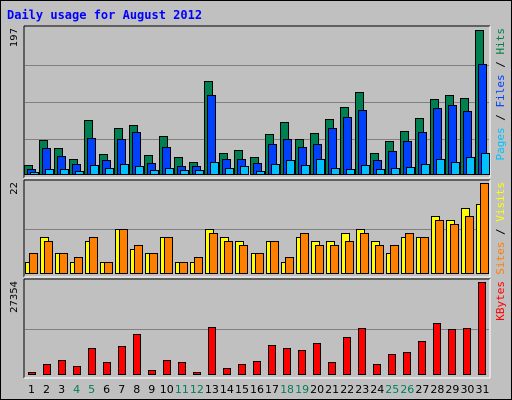 This screenshot has width=512, height=400. Describe the element at coordinates (437, 389) in the screenshot. I see `x-tick-label: 28` at that location.